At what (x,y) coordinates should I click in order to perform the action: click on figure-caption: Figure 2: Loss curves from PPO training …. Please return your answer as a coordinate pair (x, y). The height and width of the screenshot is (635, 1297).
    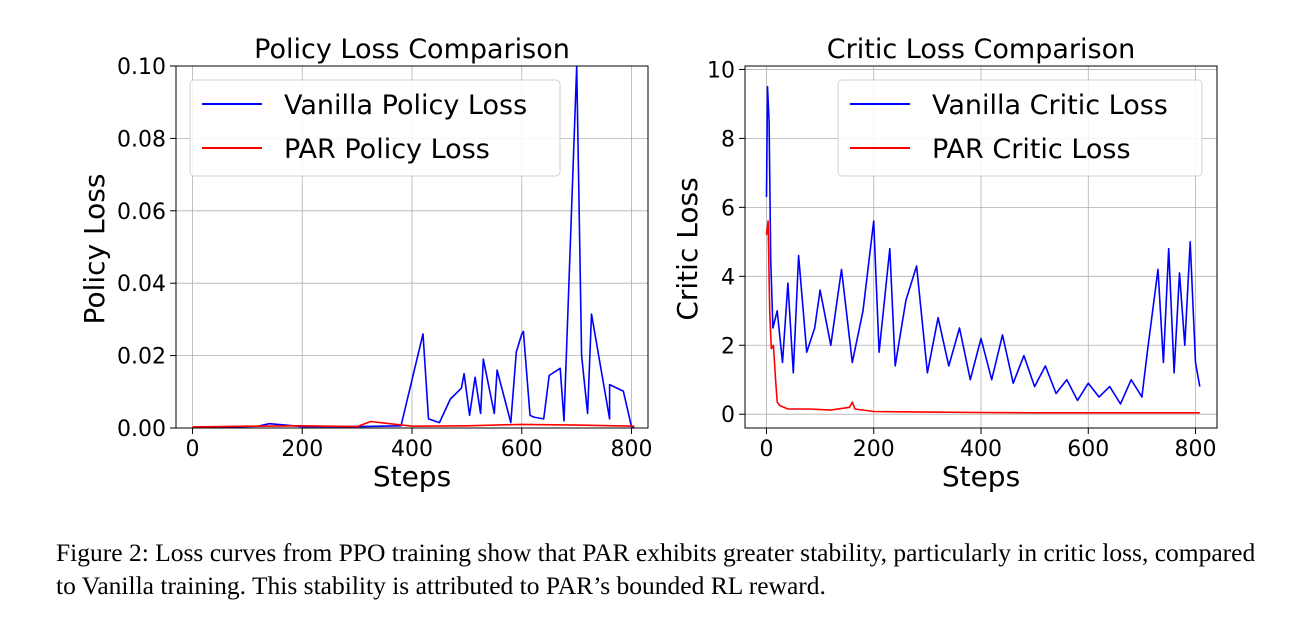
    Looking at the image, I should click on (656, 569).